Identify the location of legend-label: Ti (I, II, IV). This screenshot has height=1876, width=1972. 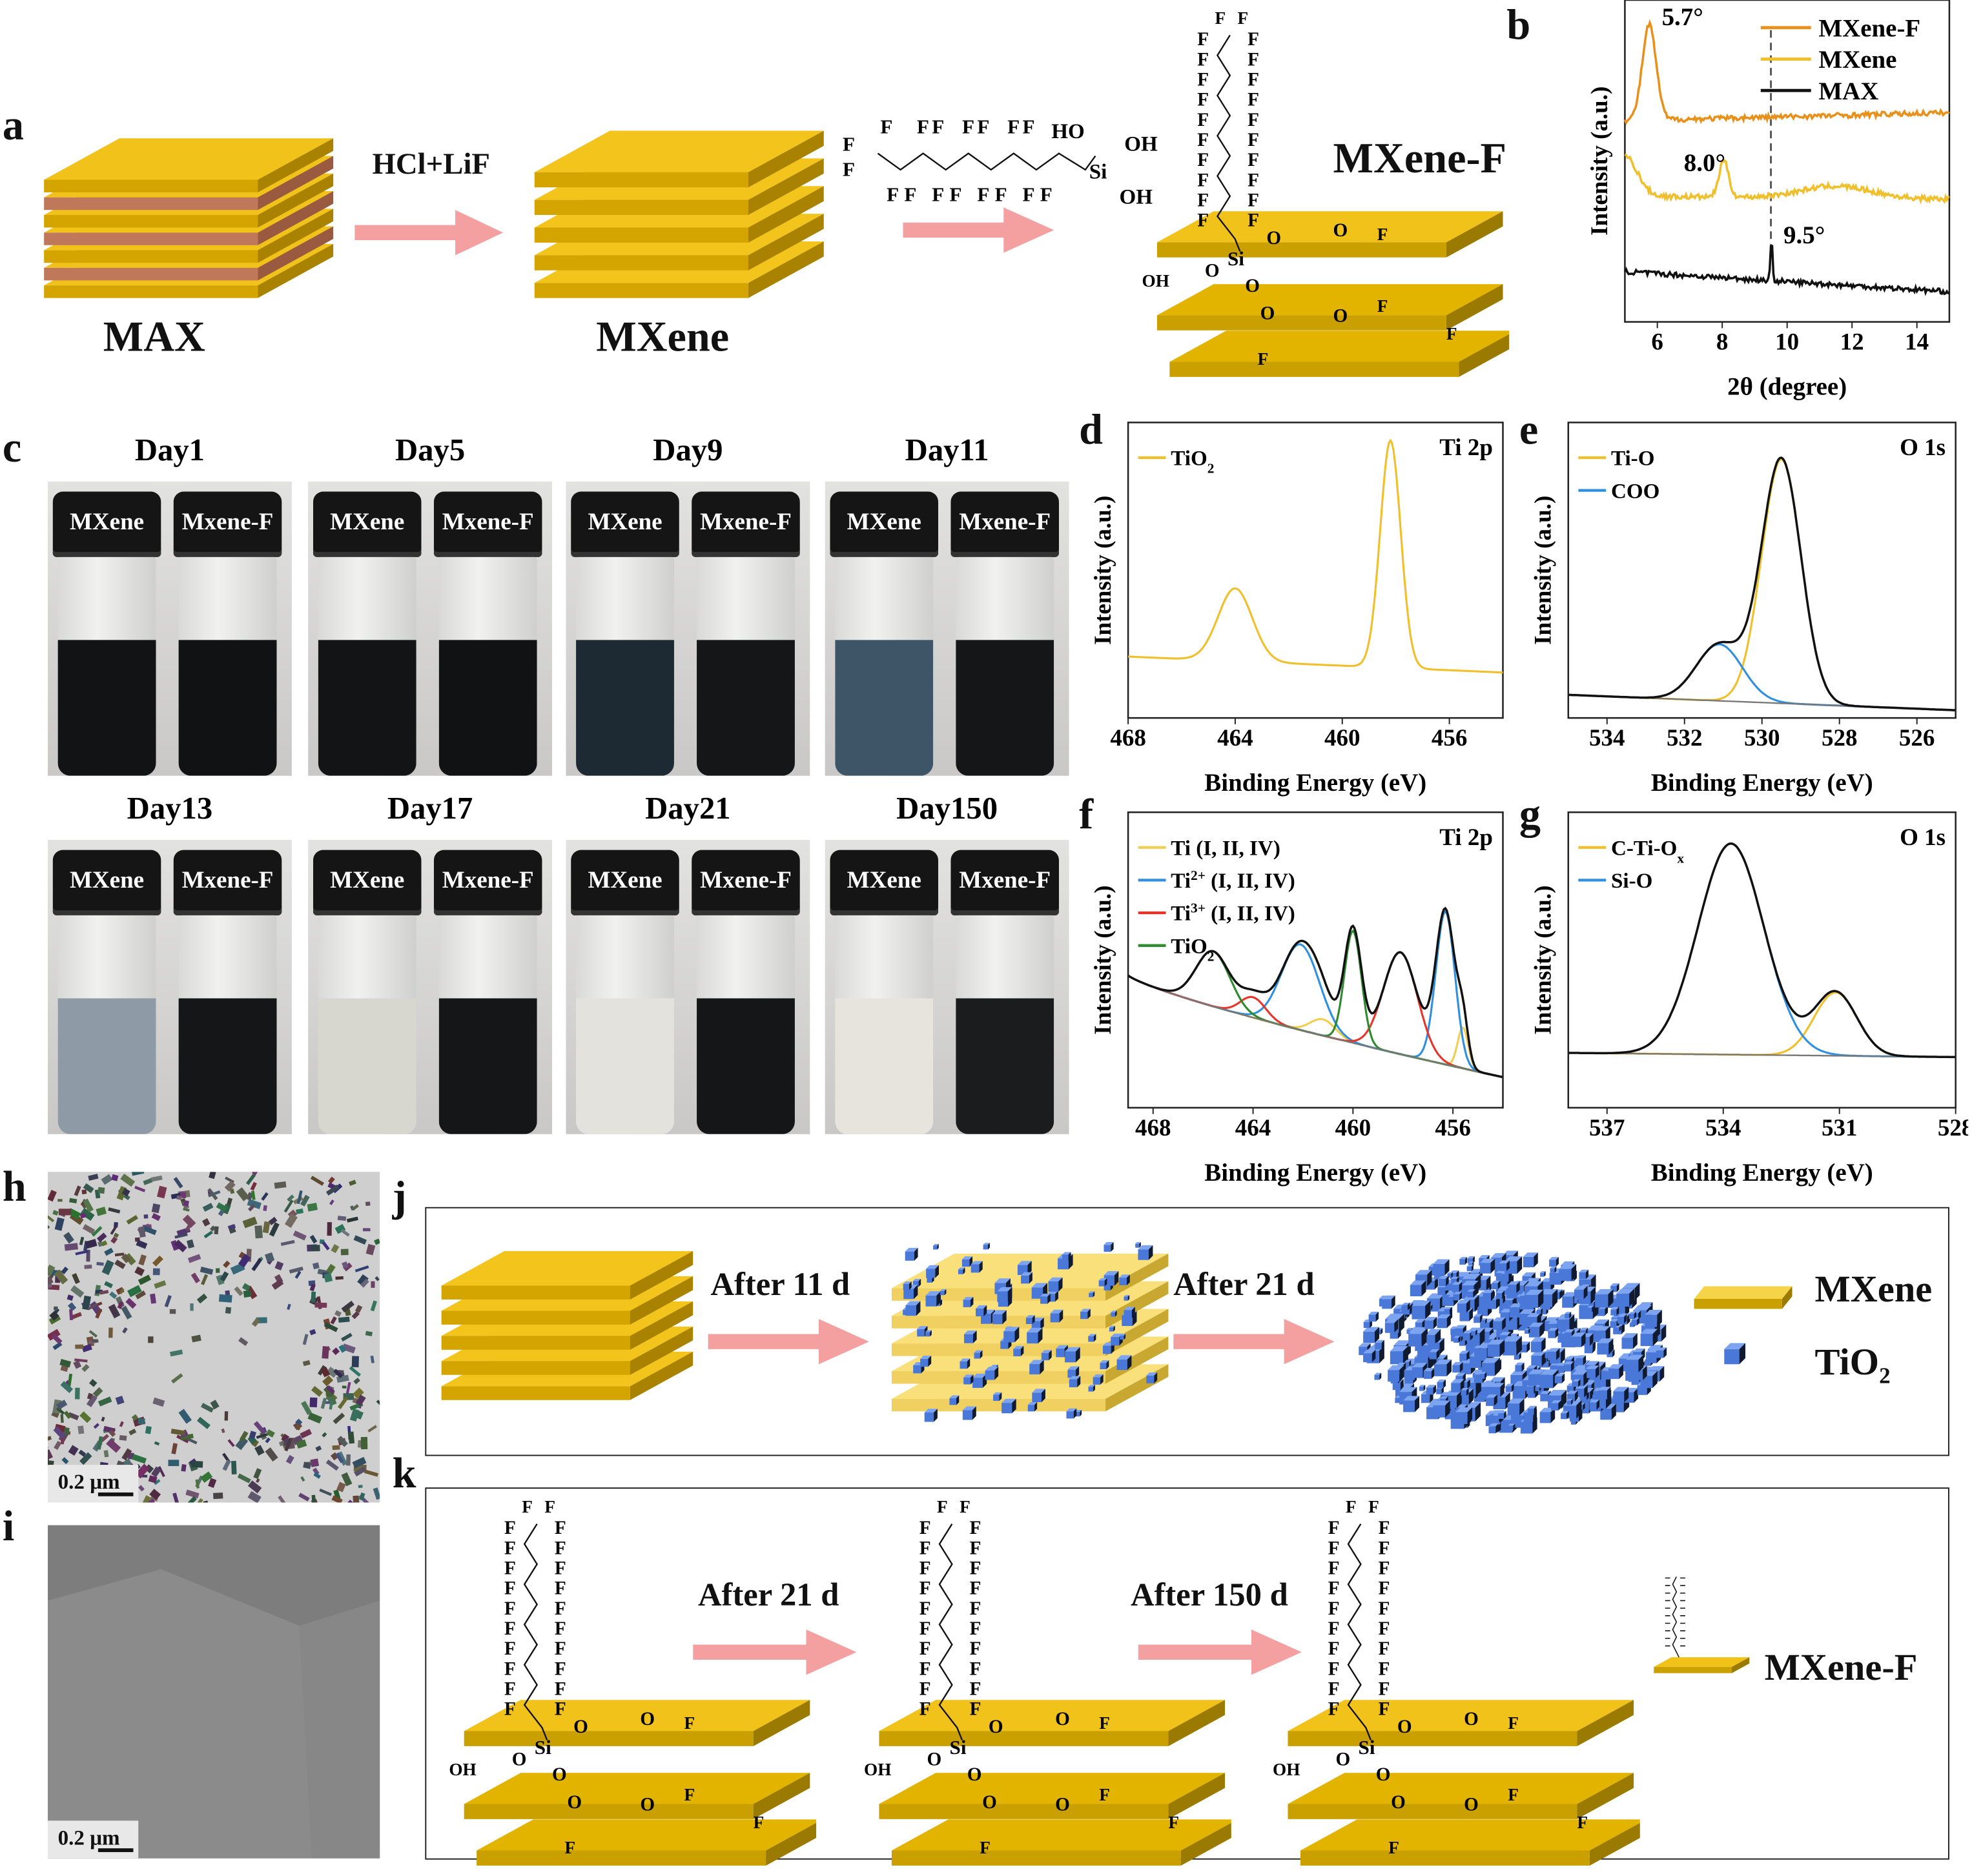
(1225, 848).